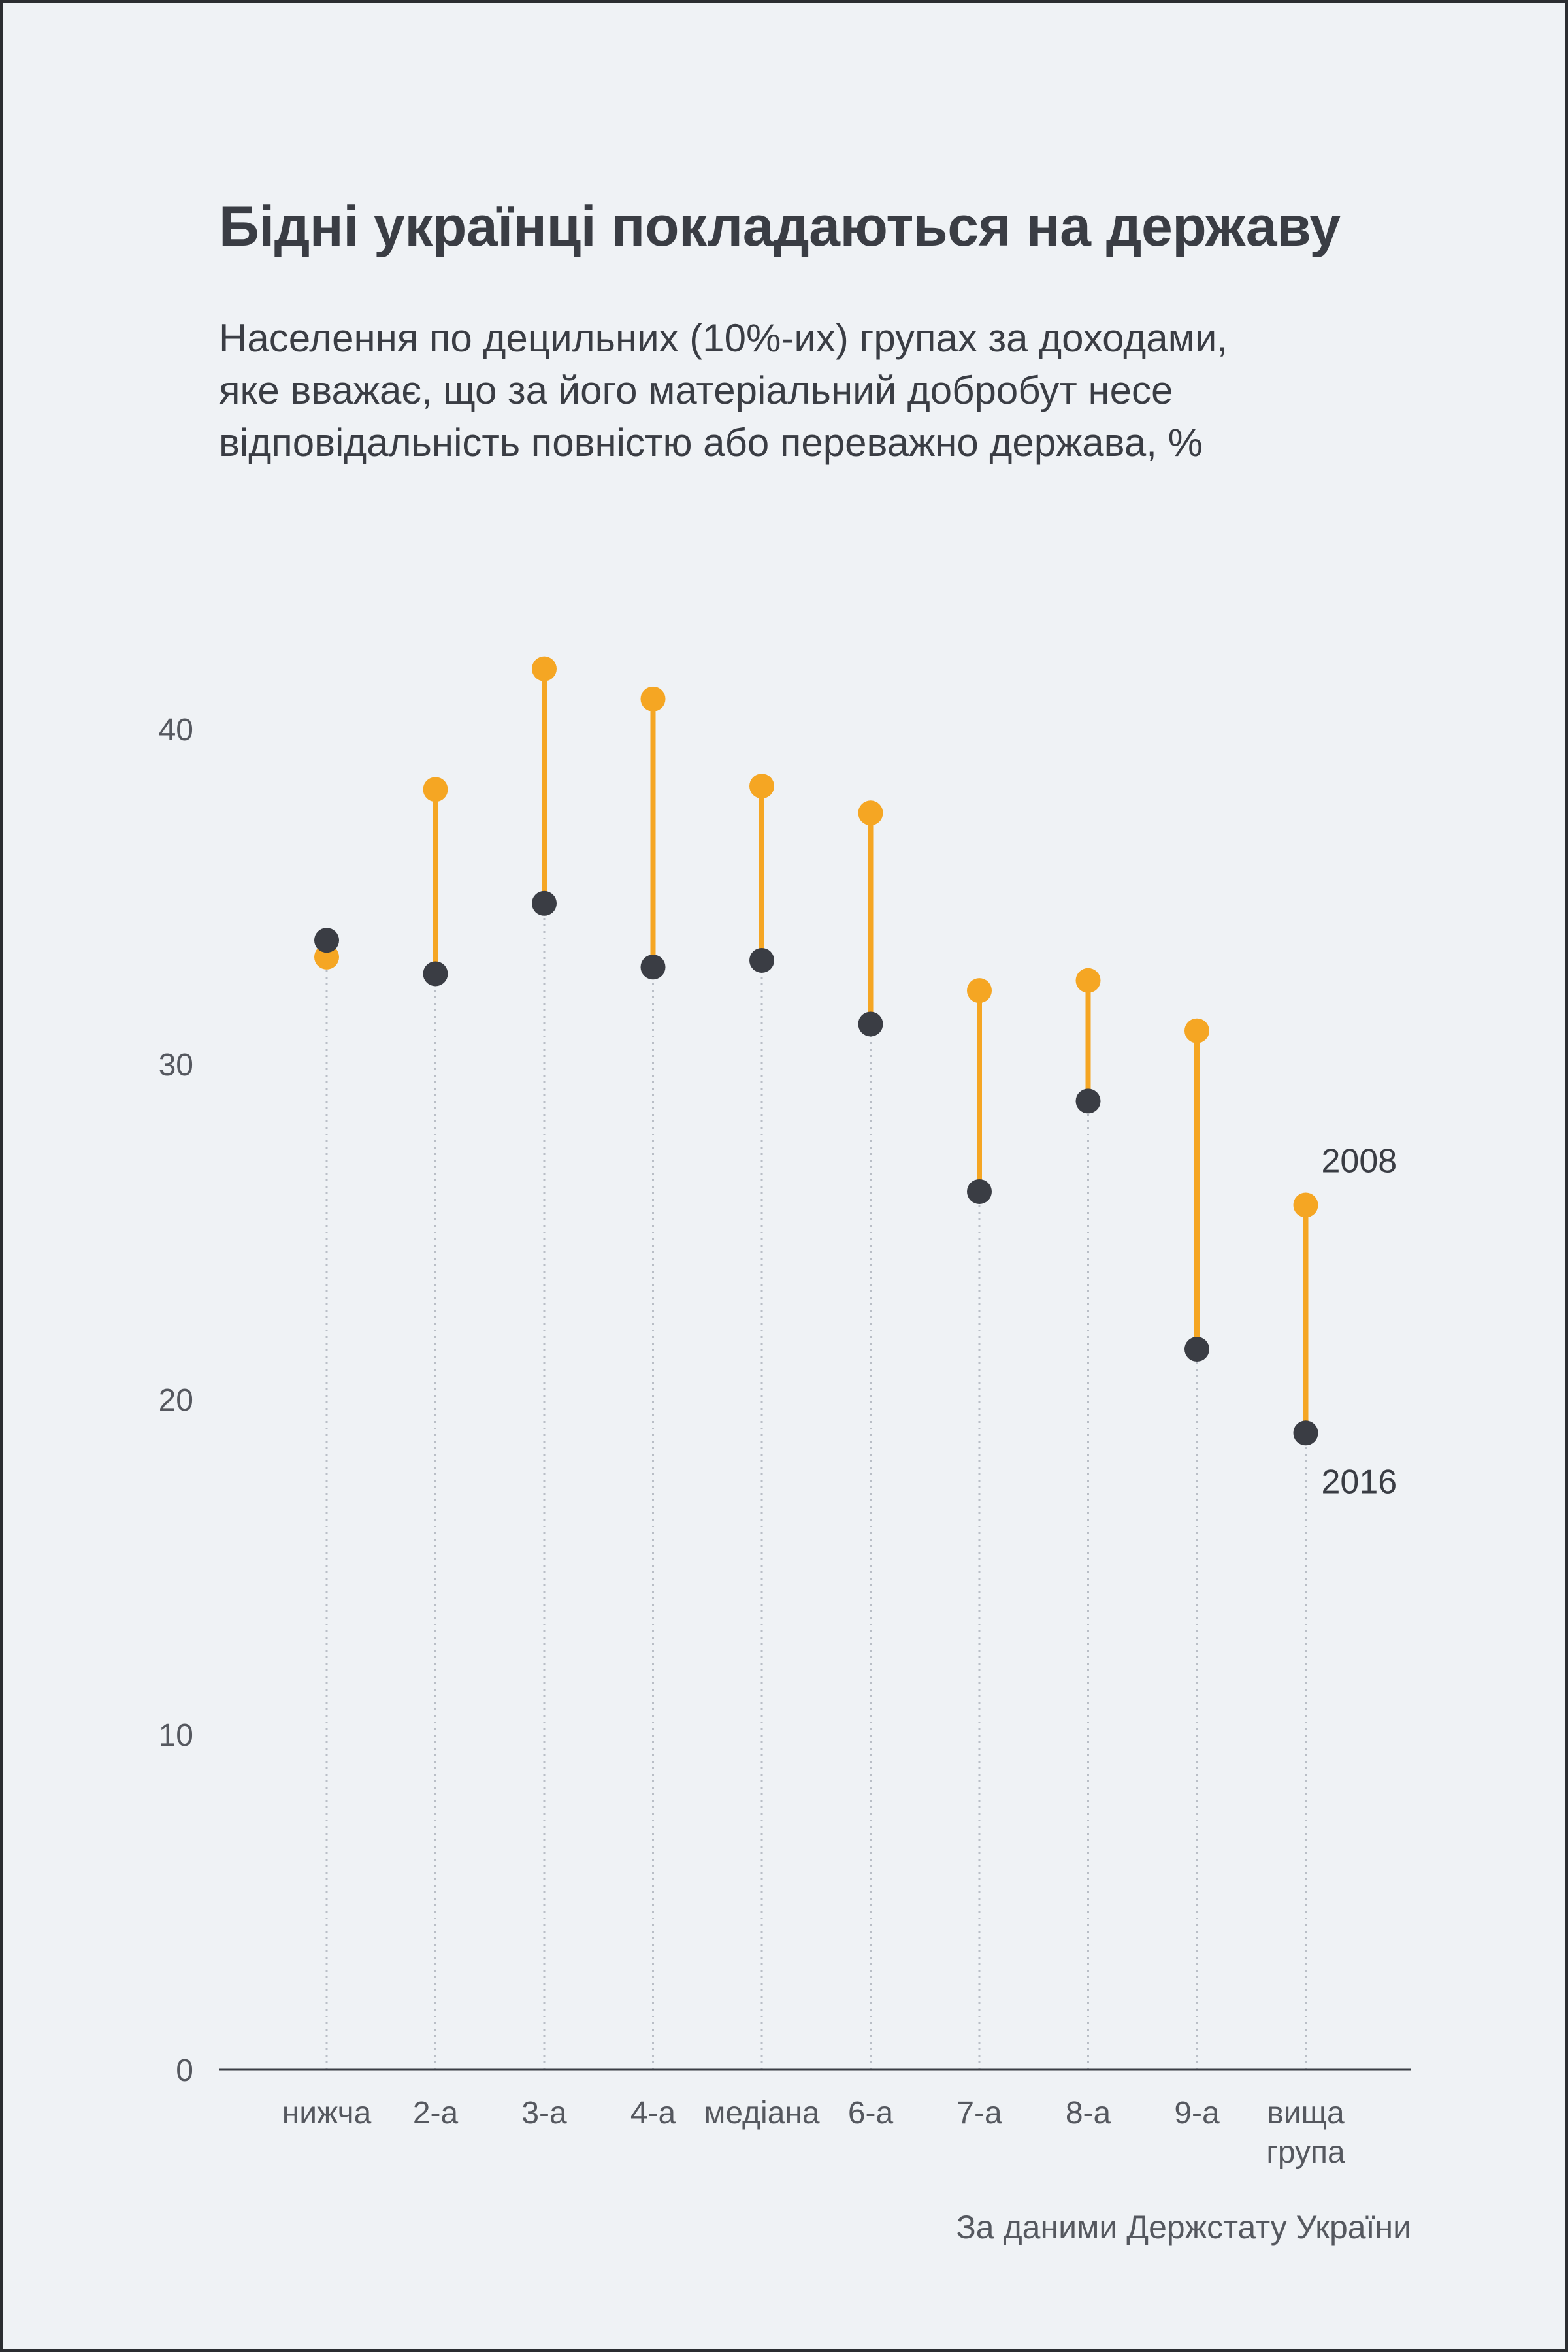 This screenshot has width=1568, height=2352. I want to click on y-tick-label: 30, so click(176, 1065).